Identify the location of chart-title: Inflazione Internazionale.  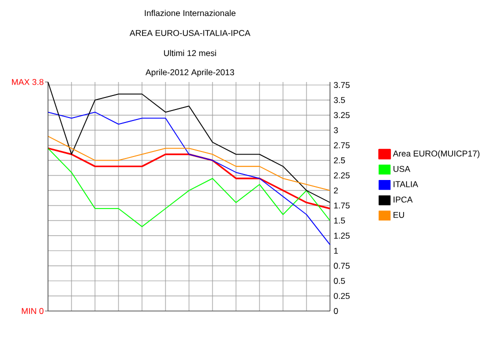
(190, 13).